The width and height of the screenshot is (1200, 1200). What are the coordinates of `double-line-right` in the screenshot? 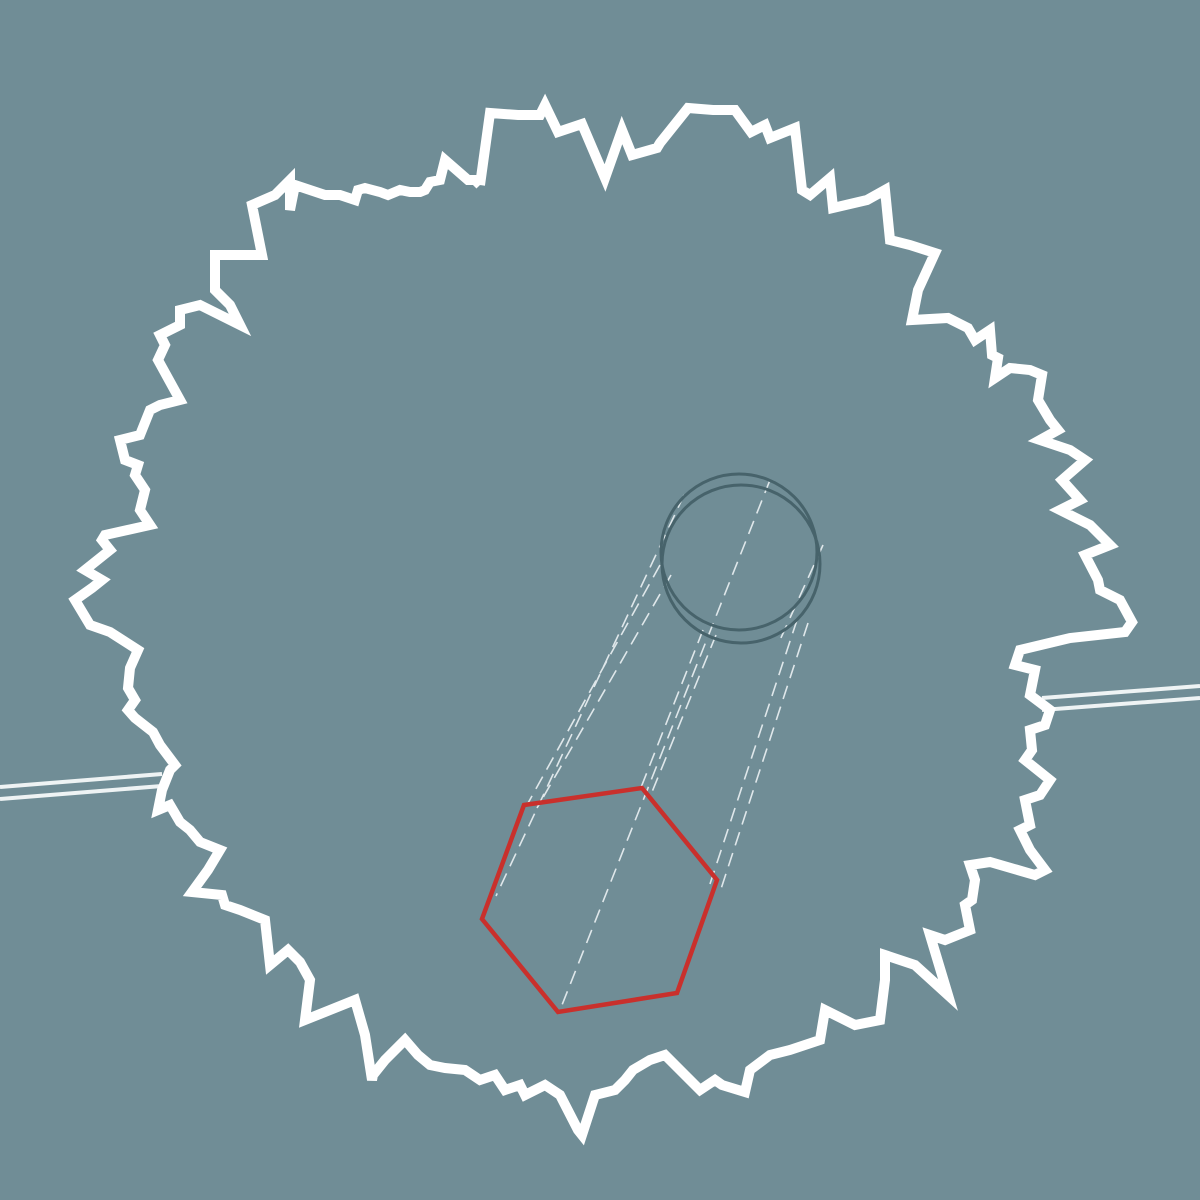 It's located at (1120, 698).